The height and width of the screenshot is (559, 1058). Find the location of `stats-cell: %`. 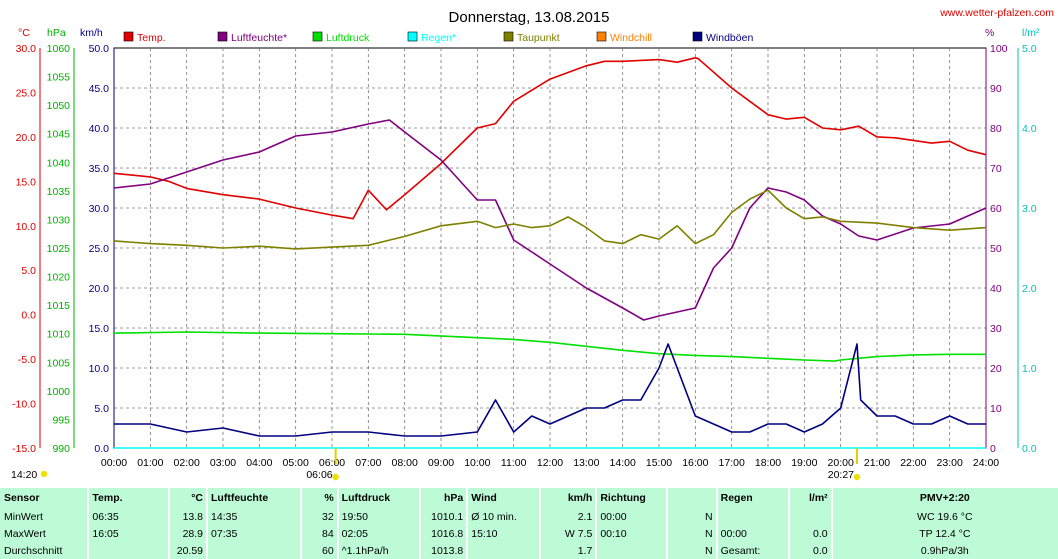

stats-cell: % is located at coordinates (319, 498).